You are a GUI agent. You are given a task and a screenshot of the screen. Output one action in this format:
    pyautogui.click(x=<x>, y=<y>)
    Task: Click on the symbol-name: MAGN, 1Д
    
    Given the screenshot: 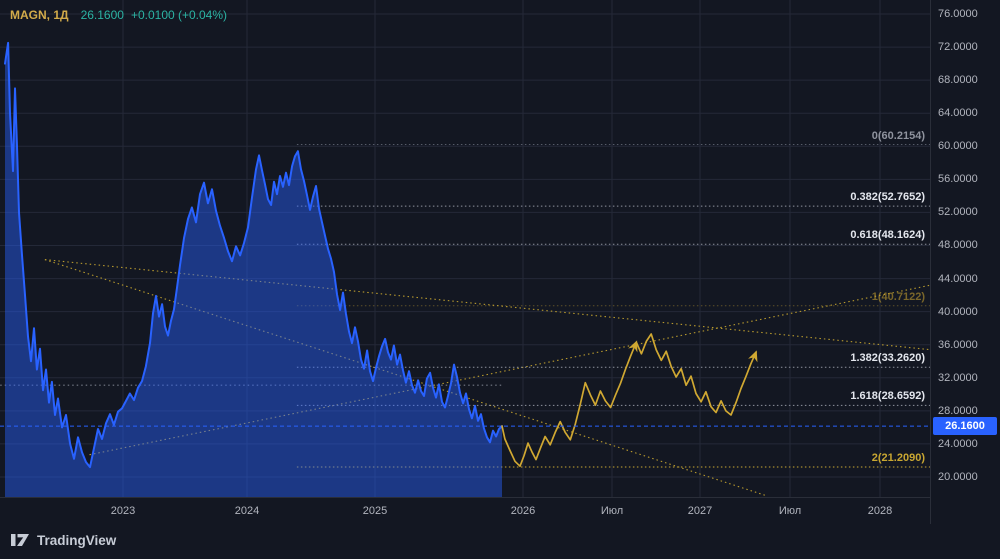 What is the action you would take?
    pyautogui.click(x=39, y=15)
    